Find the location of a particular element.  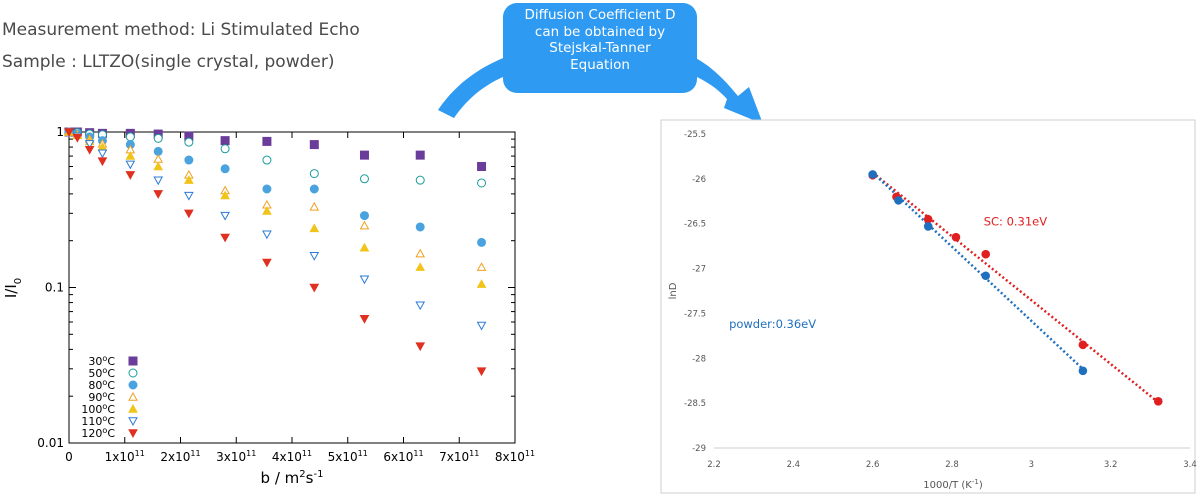

y-tick-label: -27 is located at coordinates (699, 270).